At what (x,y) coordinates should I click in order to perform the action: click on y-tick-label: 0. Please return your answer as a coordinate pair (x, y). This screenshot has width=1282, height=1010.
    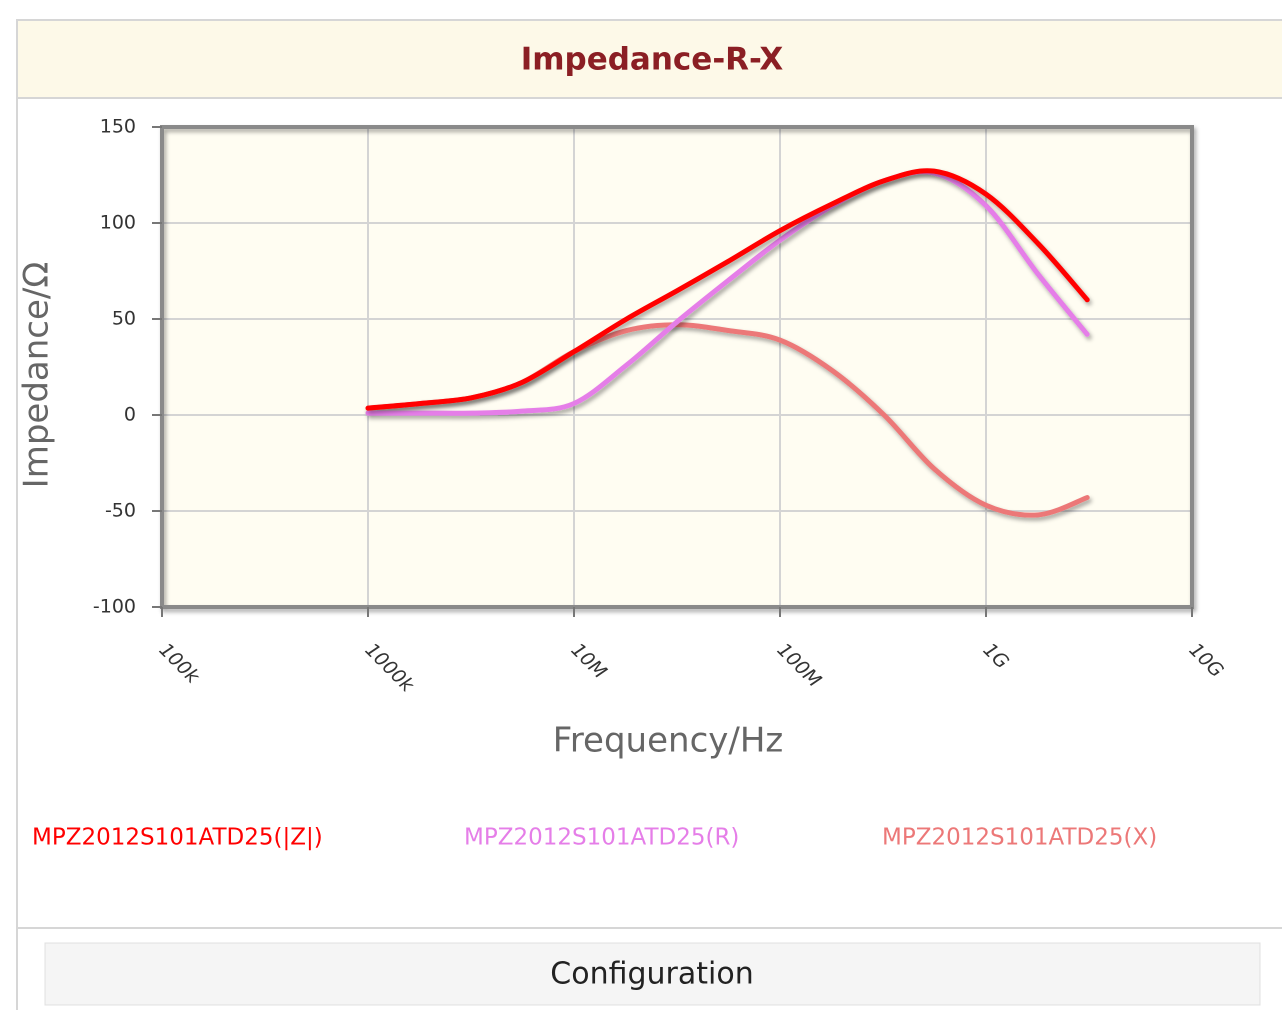
    Looking at the image, I should click on (130, 415).